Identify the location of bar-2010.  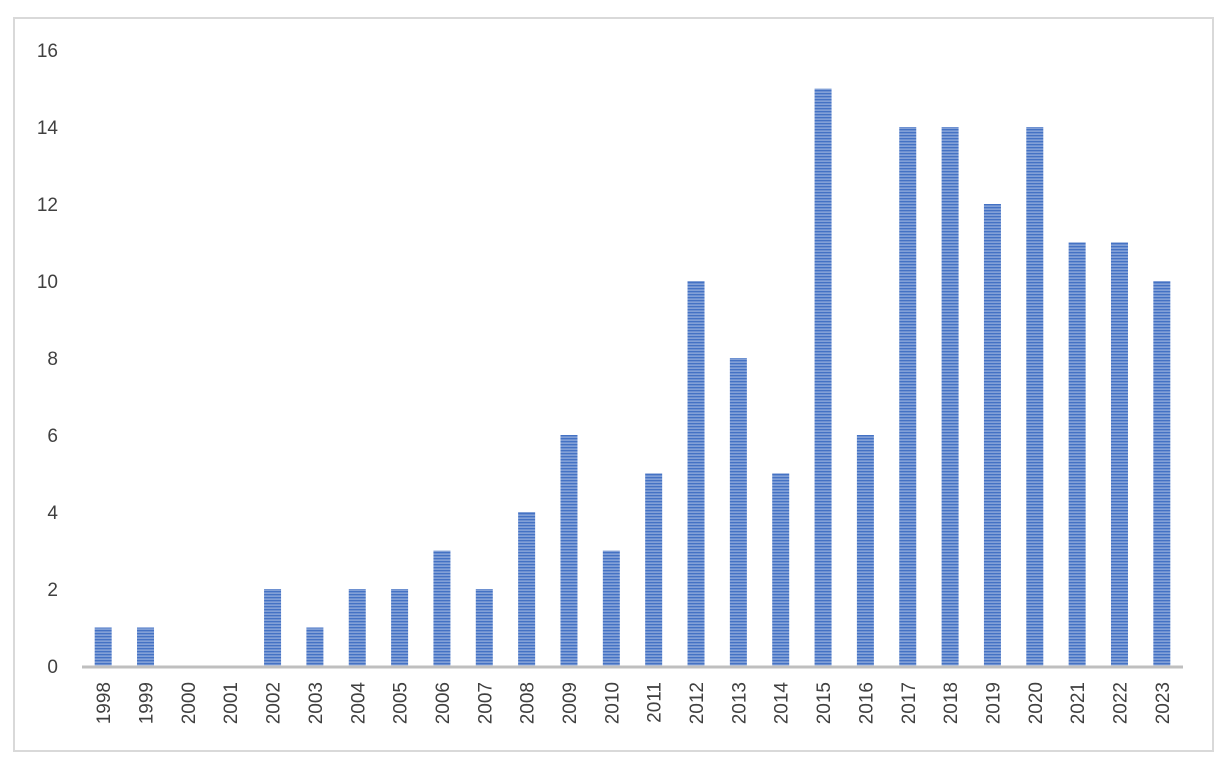
(611, 608).